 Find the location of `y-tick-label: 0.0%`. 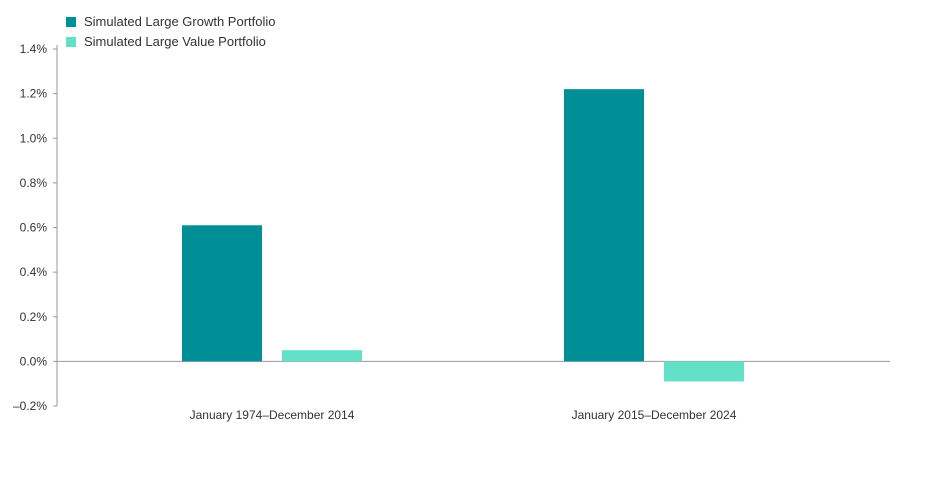

y-tick-label: 0.0% is located at coordinates (34, 361).